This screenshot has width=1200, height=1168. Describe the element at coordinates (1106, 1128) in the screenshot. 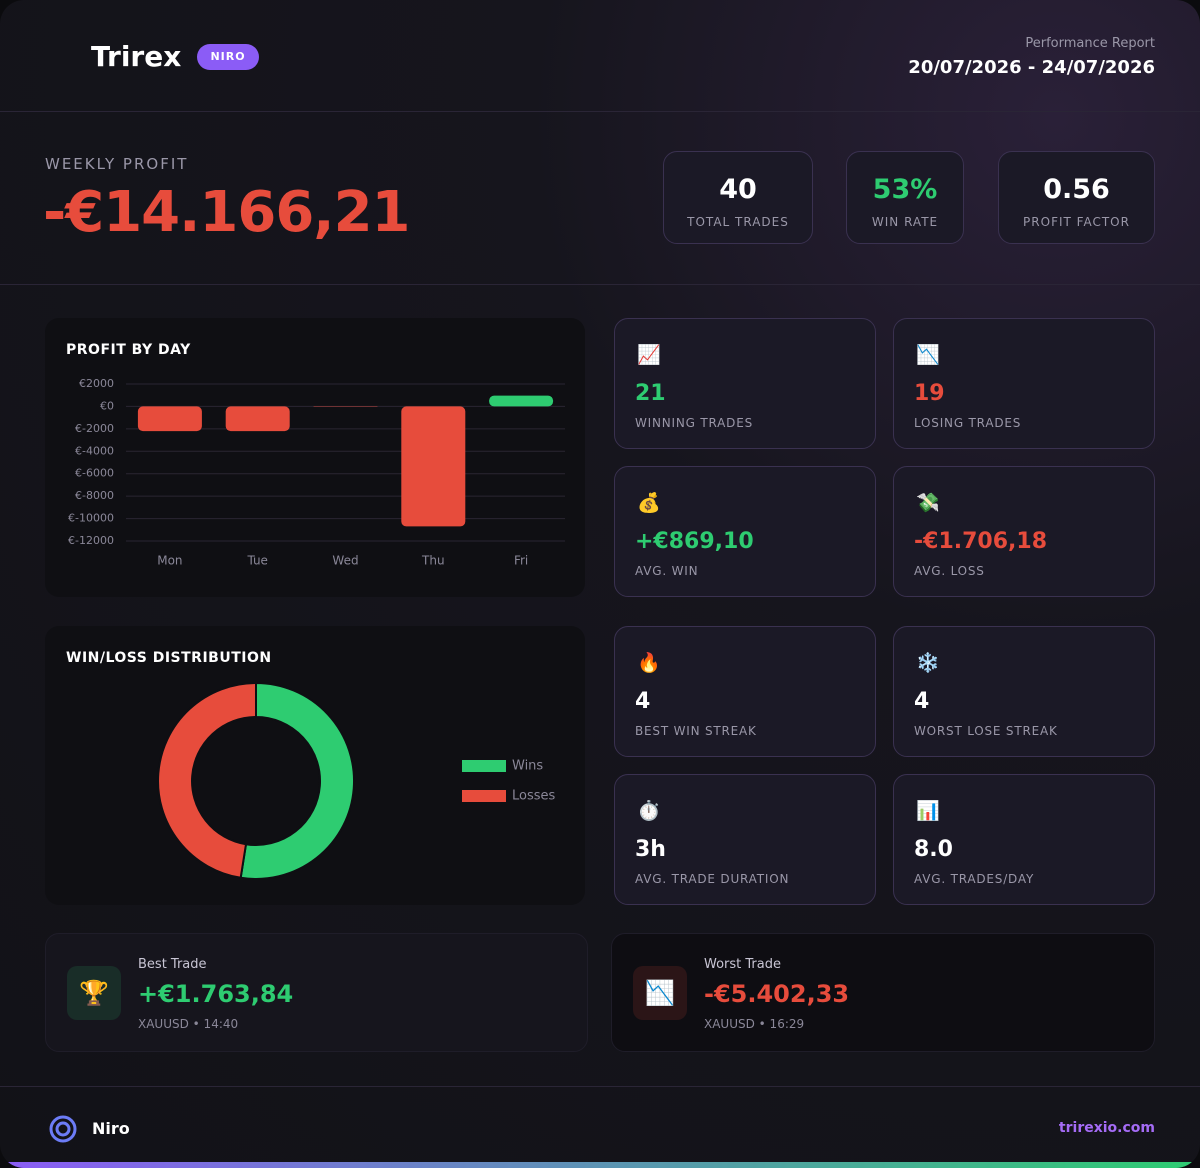

I see `footer-url: trirexio.com` at that location.